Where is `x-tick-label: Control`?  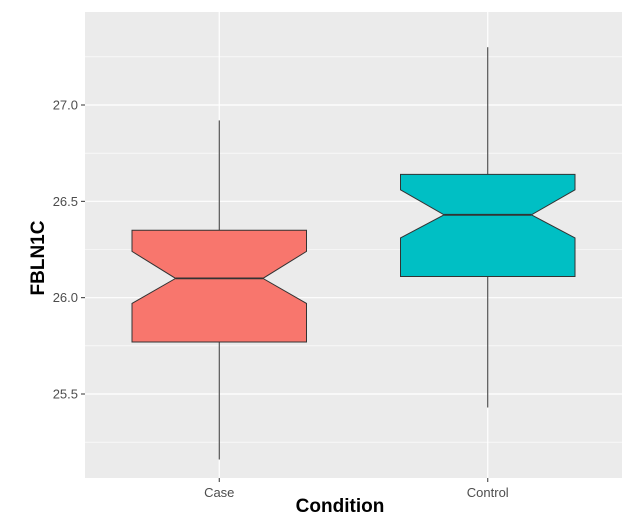 x-tick-label: Control is located at coordinates (488, 492).